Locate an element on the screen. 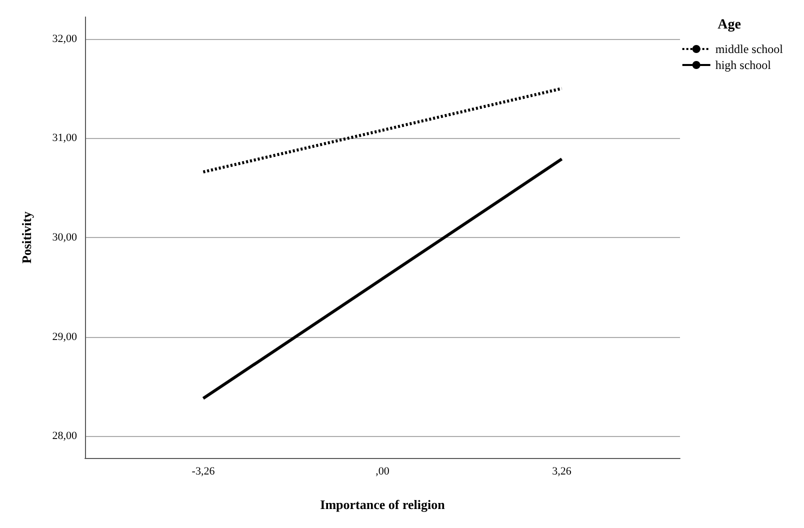 The image size is (804, 528). legend-label: middle school is located at coordinates (749, 49).